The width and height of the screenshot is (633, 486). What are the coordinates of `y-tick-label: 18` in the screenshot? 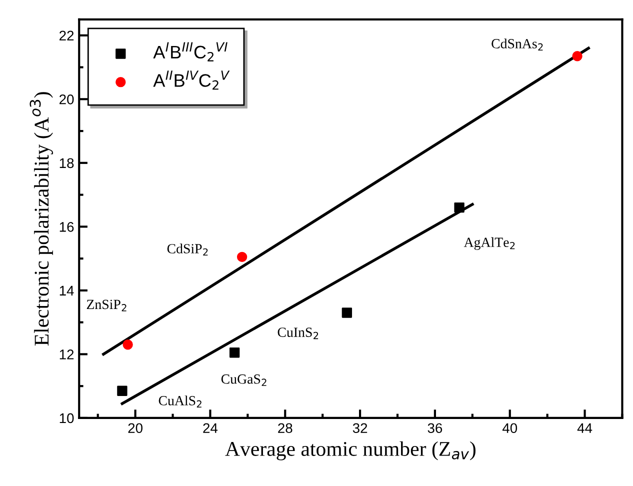 It's located at (67, 163).